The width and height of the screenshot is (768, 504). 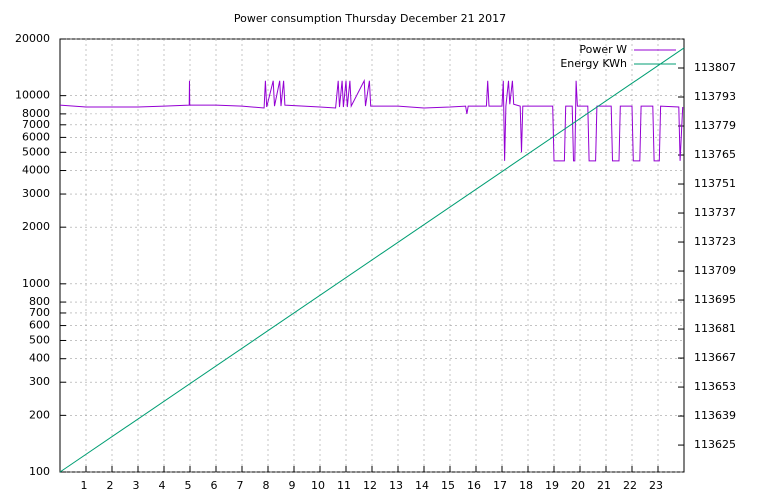 What do you see at coordinates (110, 485) in the screenshot?
I see `x-tick-label: 2` at bounding box center [110, 485].